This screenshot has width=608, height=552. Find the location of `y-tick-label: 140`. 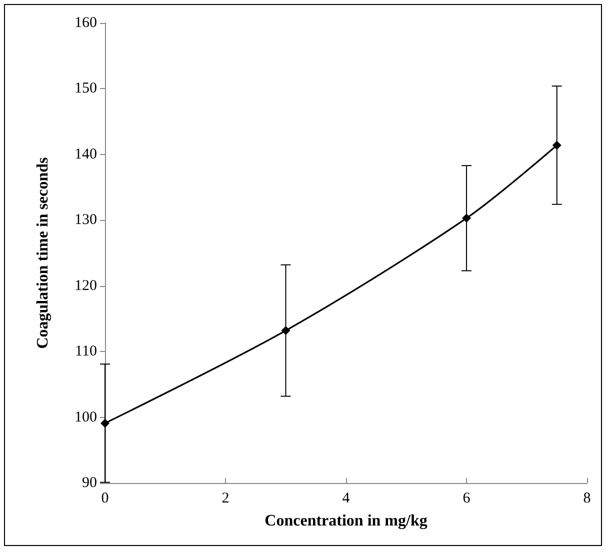

y-tick-label: 140 is located at coordinates (85, 154).